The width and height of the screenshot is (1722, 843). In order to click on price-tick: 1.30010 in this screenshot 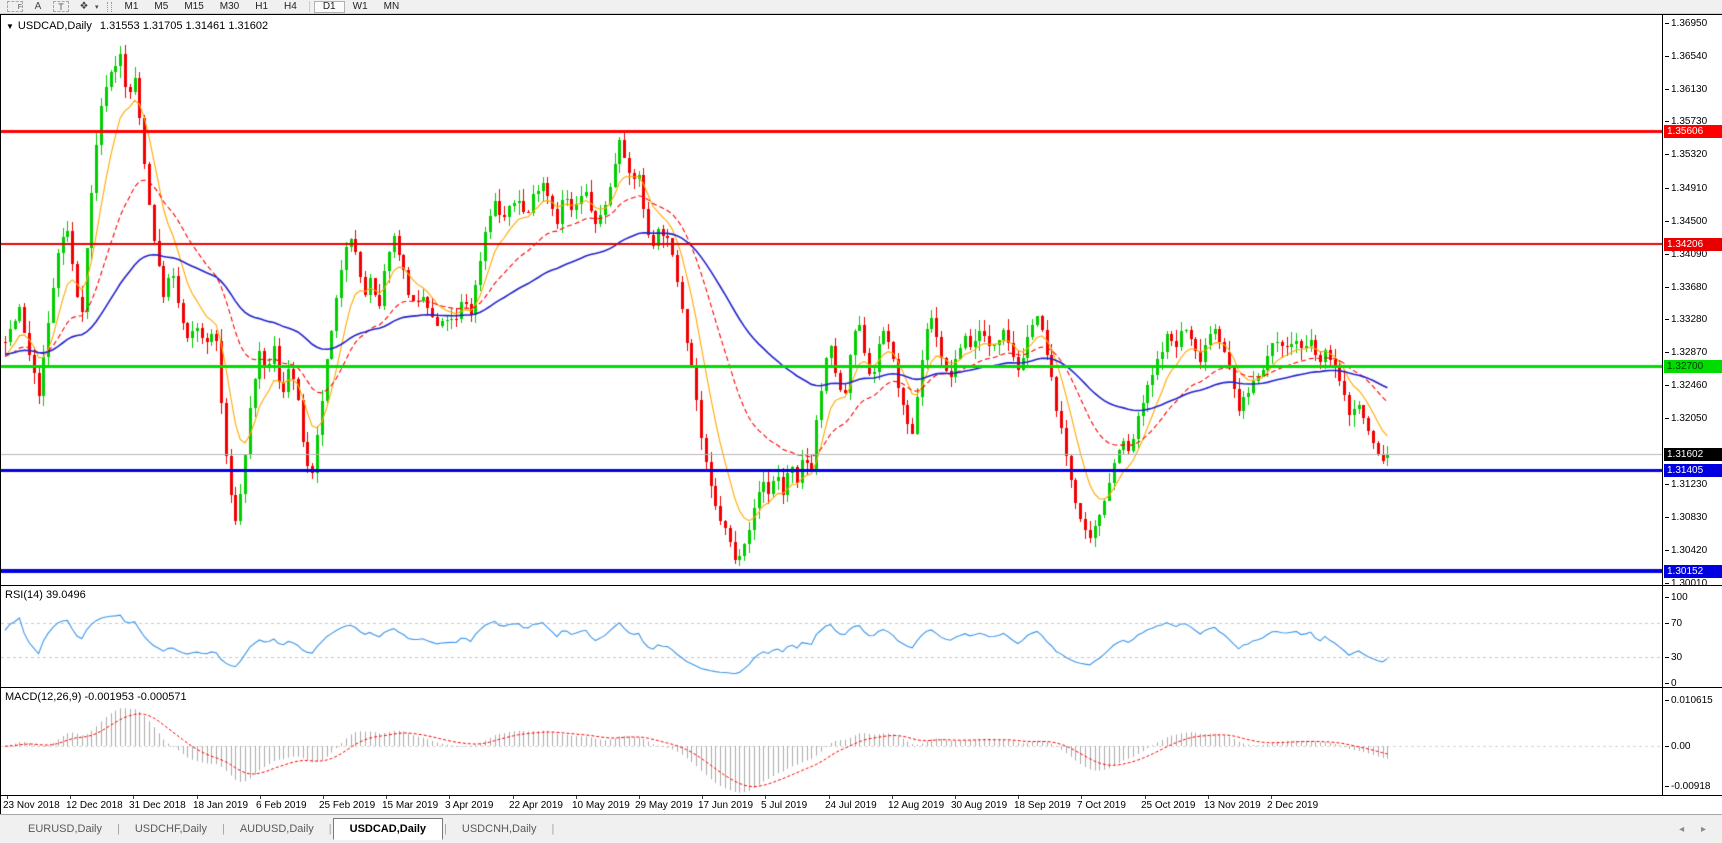, I will do `click(1686, 583)`.